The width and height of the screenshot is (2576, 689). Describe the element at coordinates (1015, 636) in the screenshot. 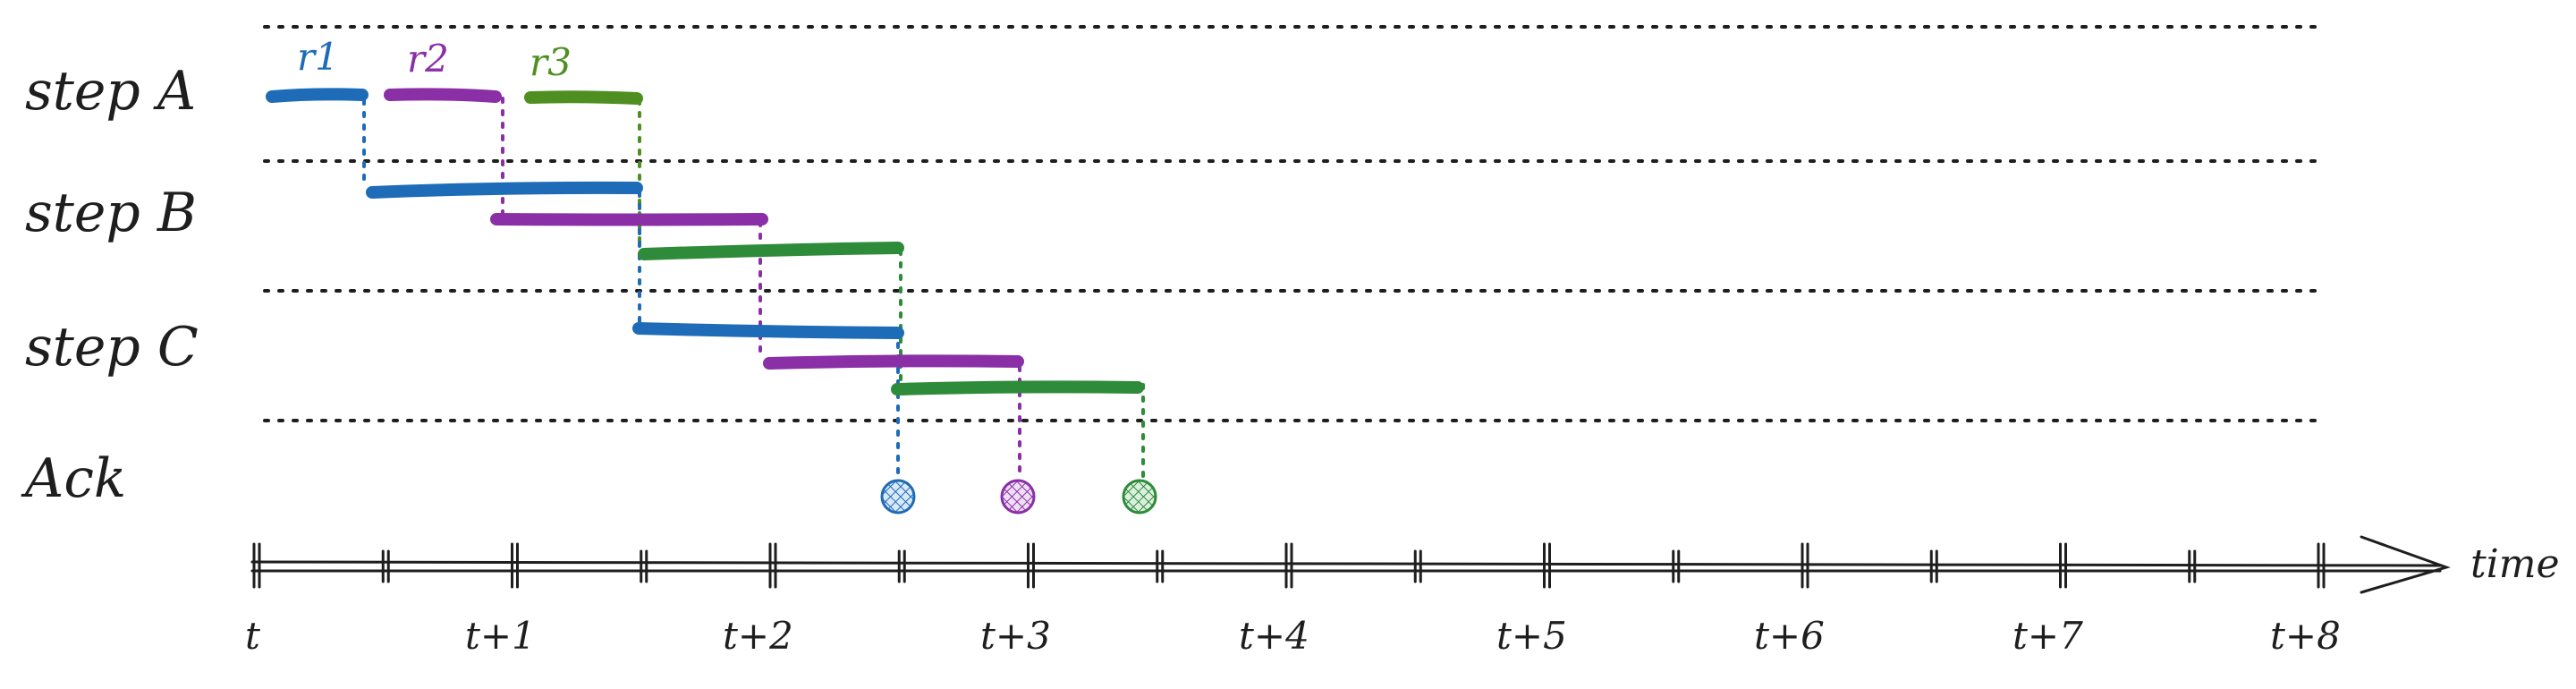

I see `tick-label-t3: t+3` at that location.